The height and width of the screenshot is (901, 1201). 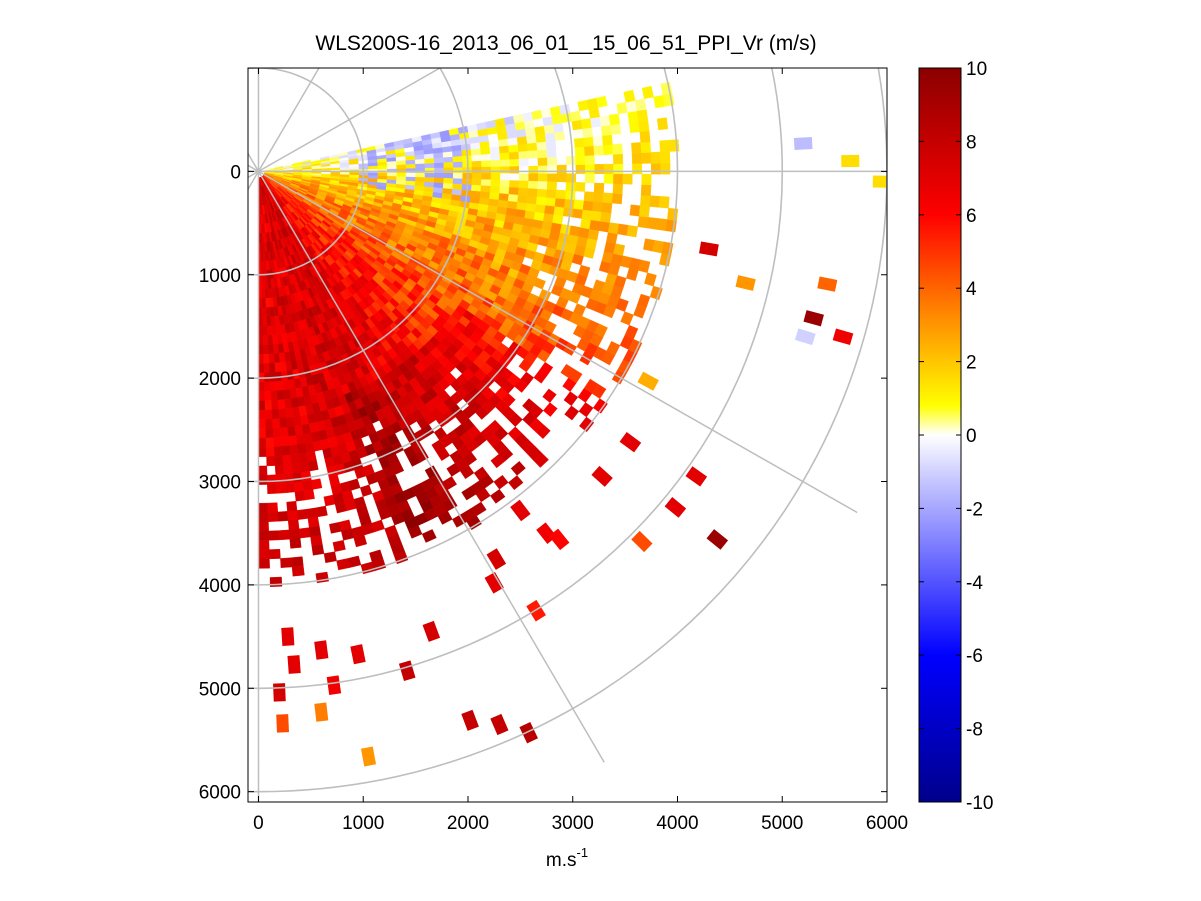 What do you see at coordinates (887, 823) in the screenshot?
I see `x-tick-label: 6000` at bounding box center [887, 823].